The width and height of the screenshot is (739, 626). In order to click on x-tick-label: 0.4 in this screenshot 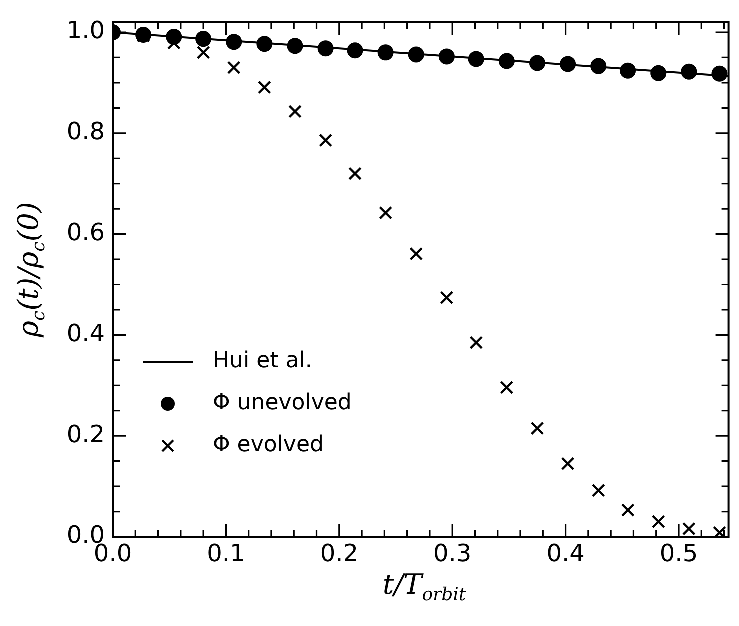, I will do `click(565, 554)`.